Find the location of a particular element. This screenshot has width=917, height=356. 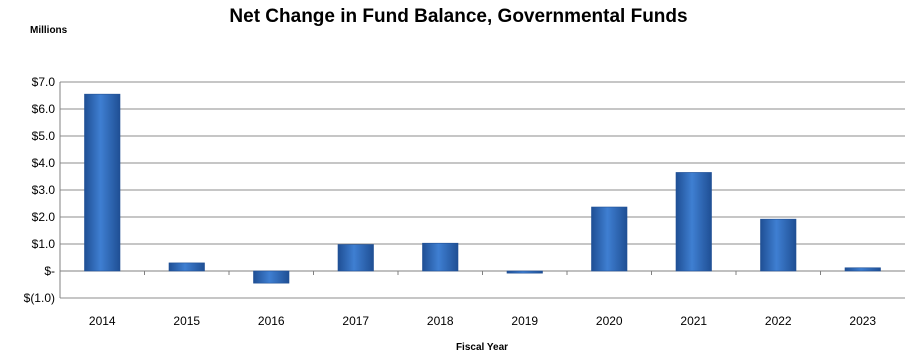

x-tick-label: 2022 is located at coordinates (778, 321).